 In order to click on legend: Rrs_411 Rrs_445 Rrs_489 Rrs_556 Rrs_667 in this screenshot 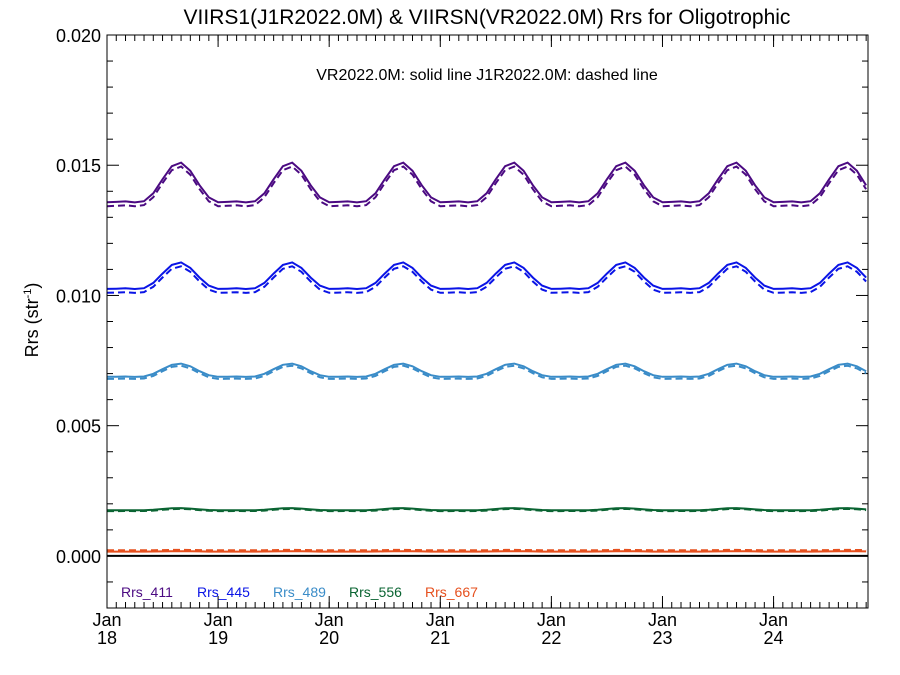, I will do `click(299, 592)`.